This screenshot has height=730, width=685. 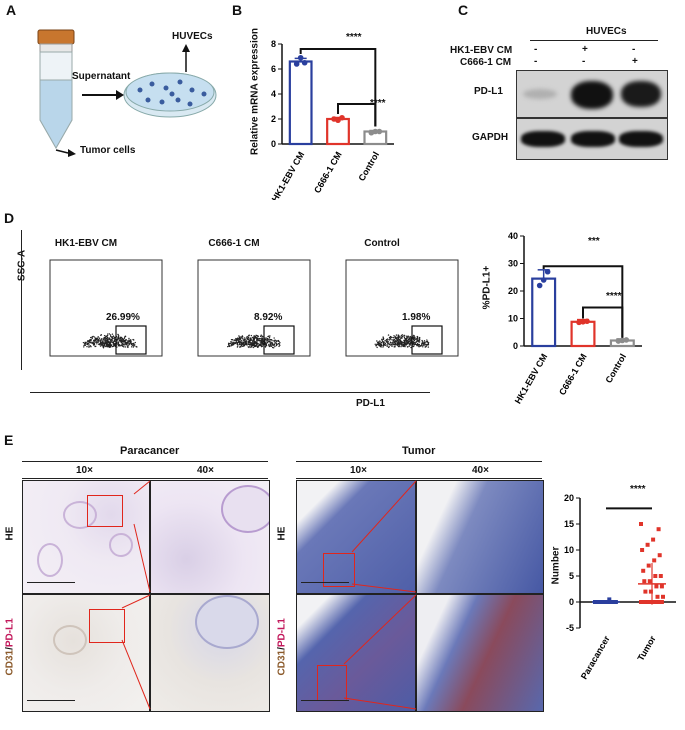 What do you see at coordinates (620, 587) in the screenshot?
I see `panel-e-chart: 20 15 10 5 0 -5 Paracancer Tumor` at bounding box center [620, 587].